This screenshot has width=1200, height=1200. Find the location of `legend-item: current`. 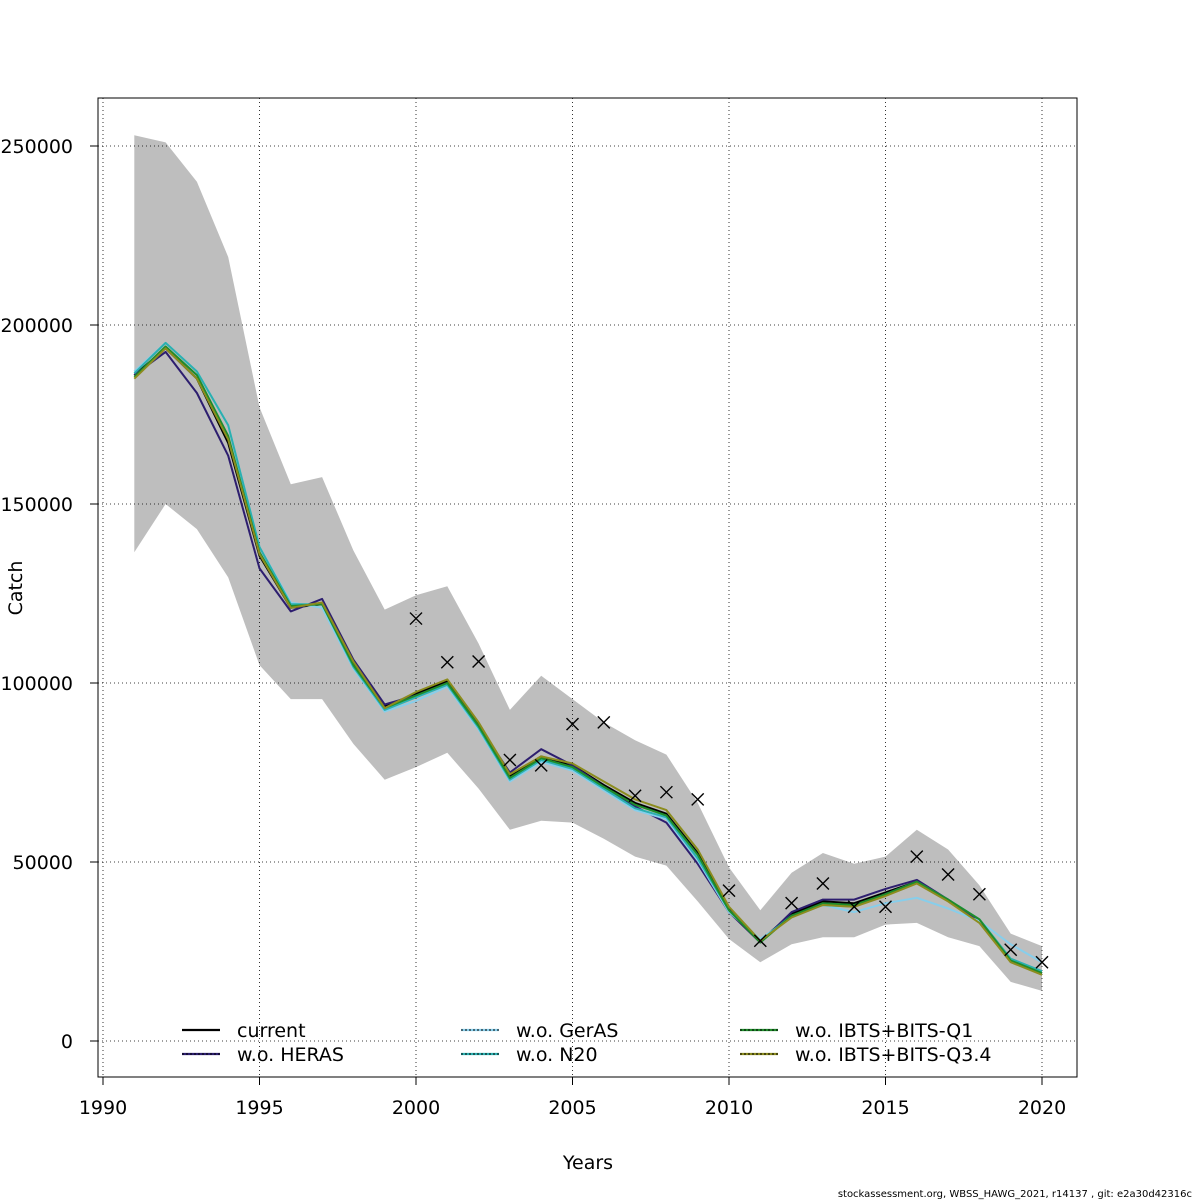

legend-item: current is located at coordinates (244, 1031).